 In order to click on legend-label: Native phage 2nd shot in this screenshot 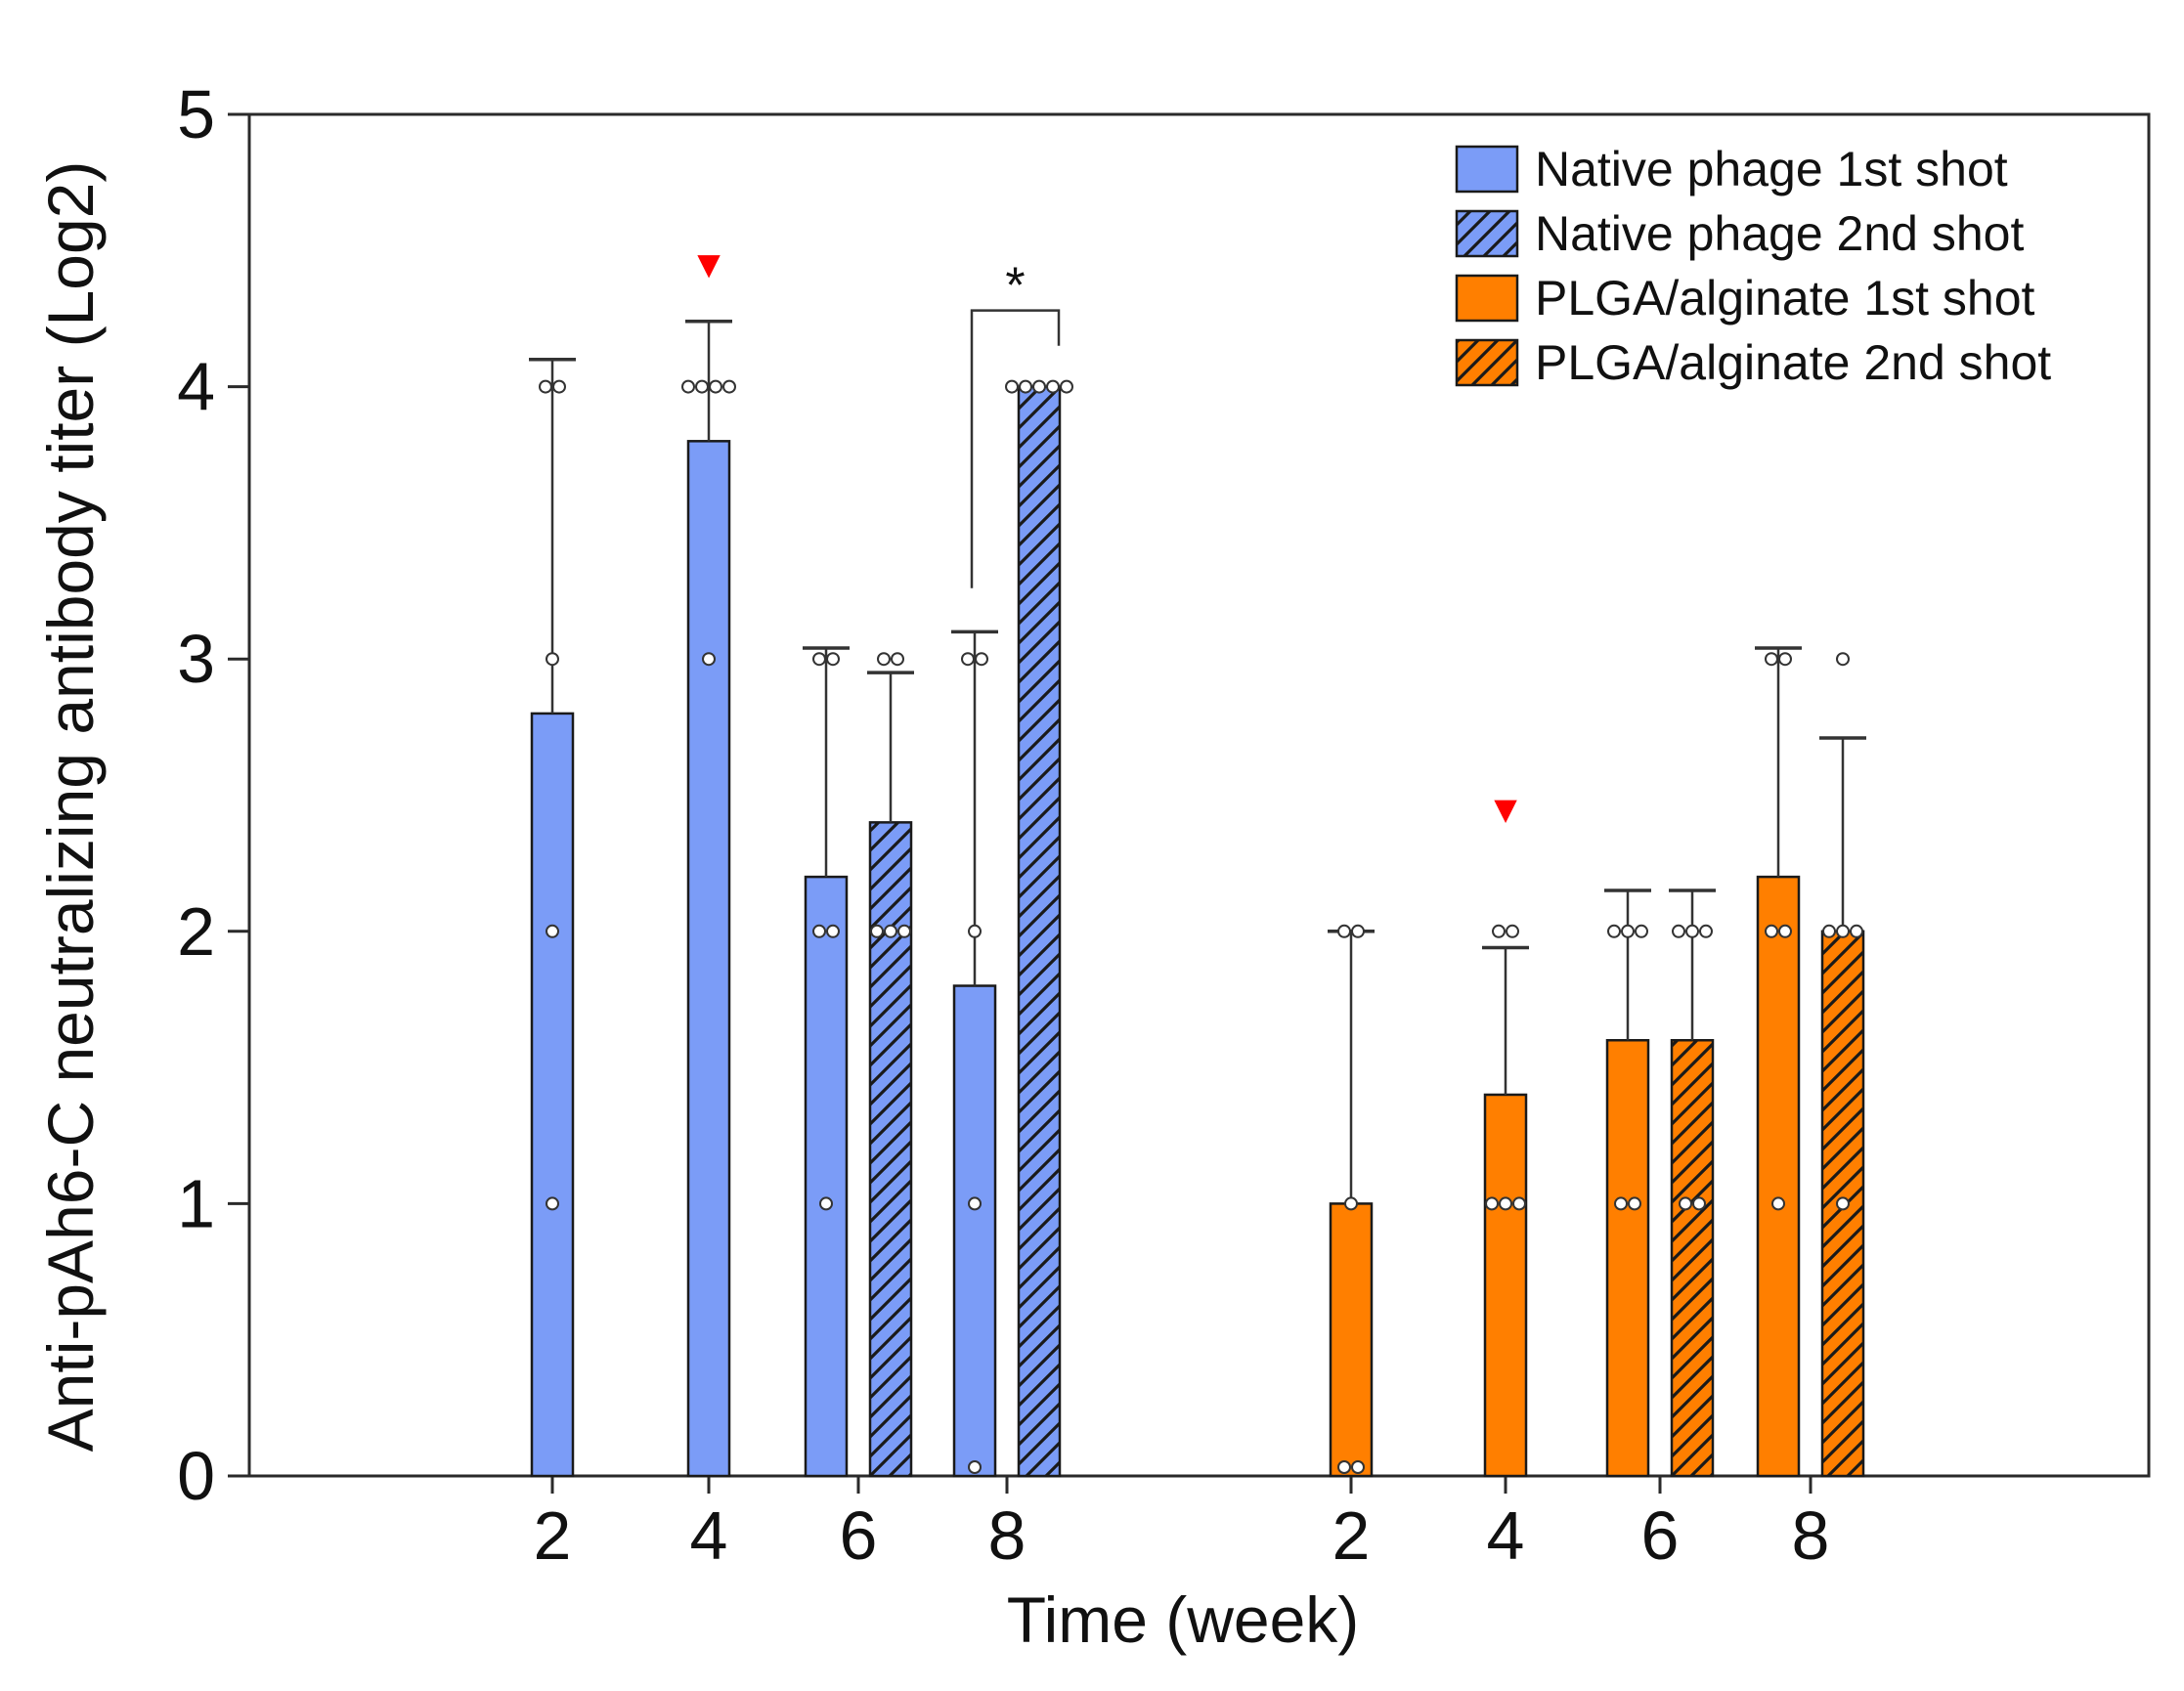, I will do `click(1779, 233)`.